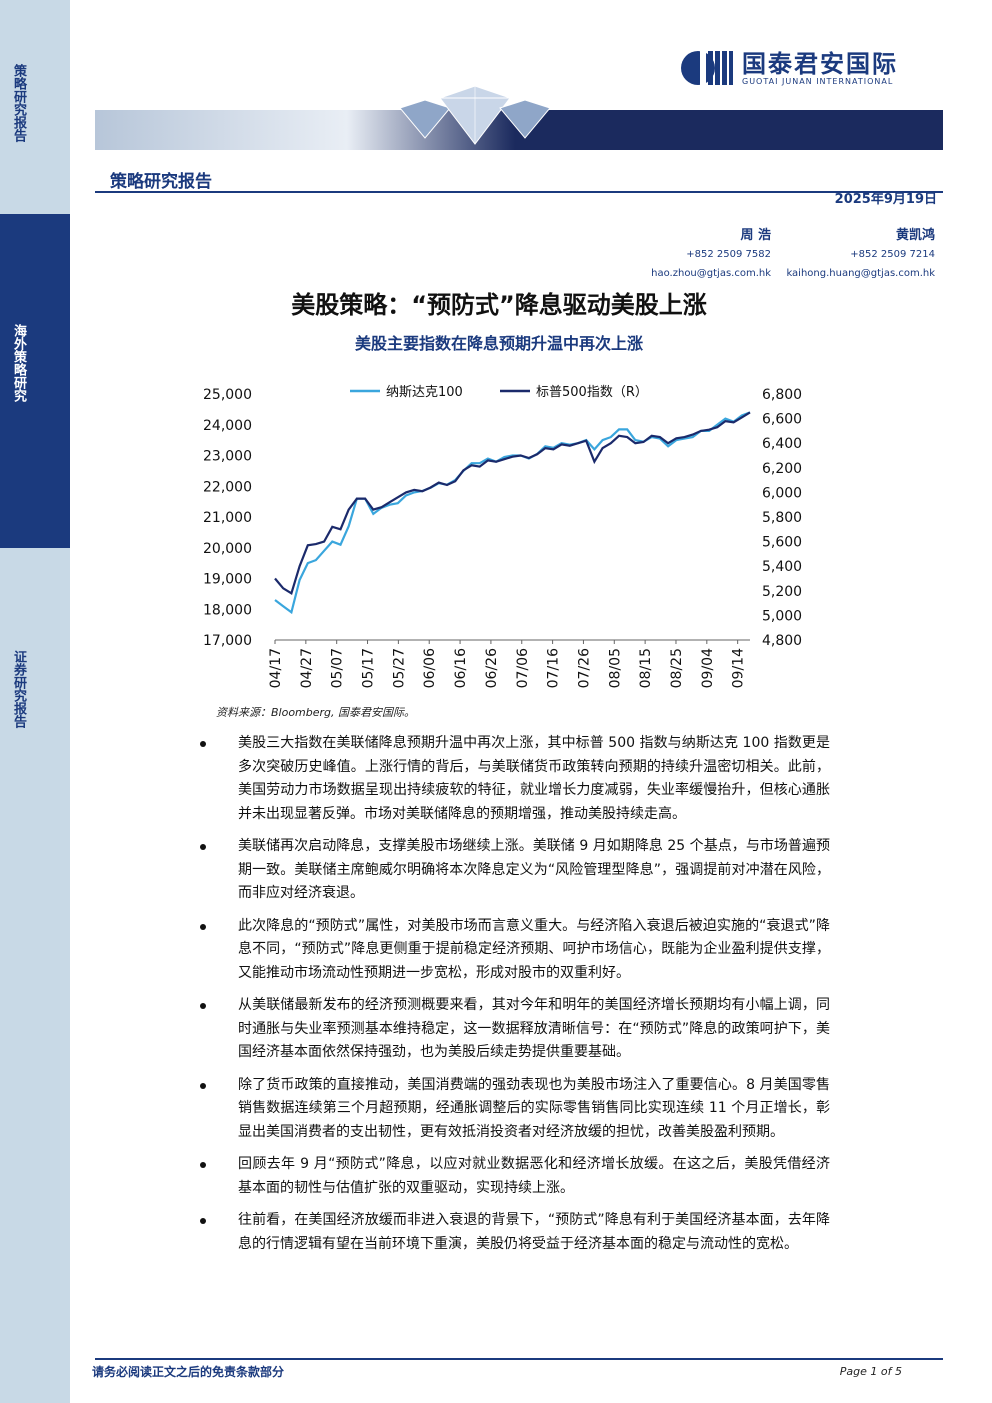  What do you see at coordinates (782, 567) in the screenshot?
I see `y-right-tick-label: 5,400` at bounding box center [782, 567].